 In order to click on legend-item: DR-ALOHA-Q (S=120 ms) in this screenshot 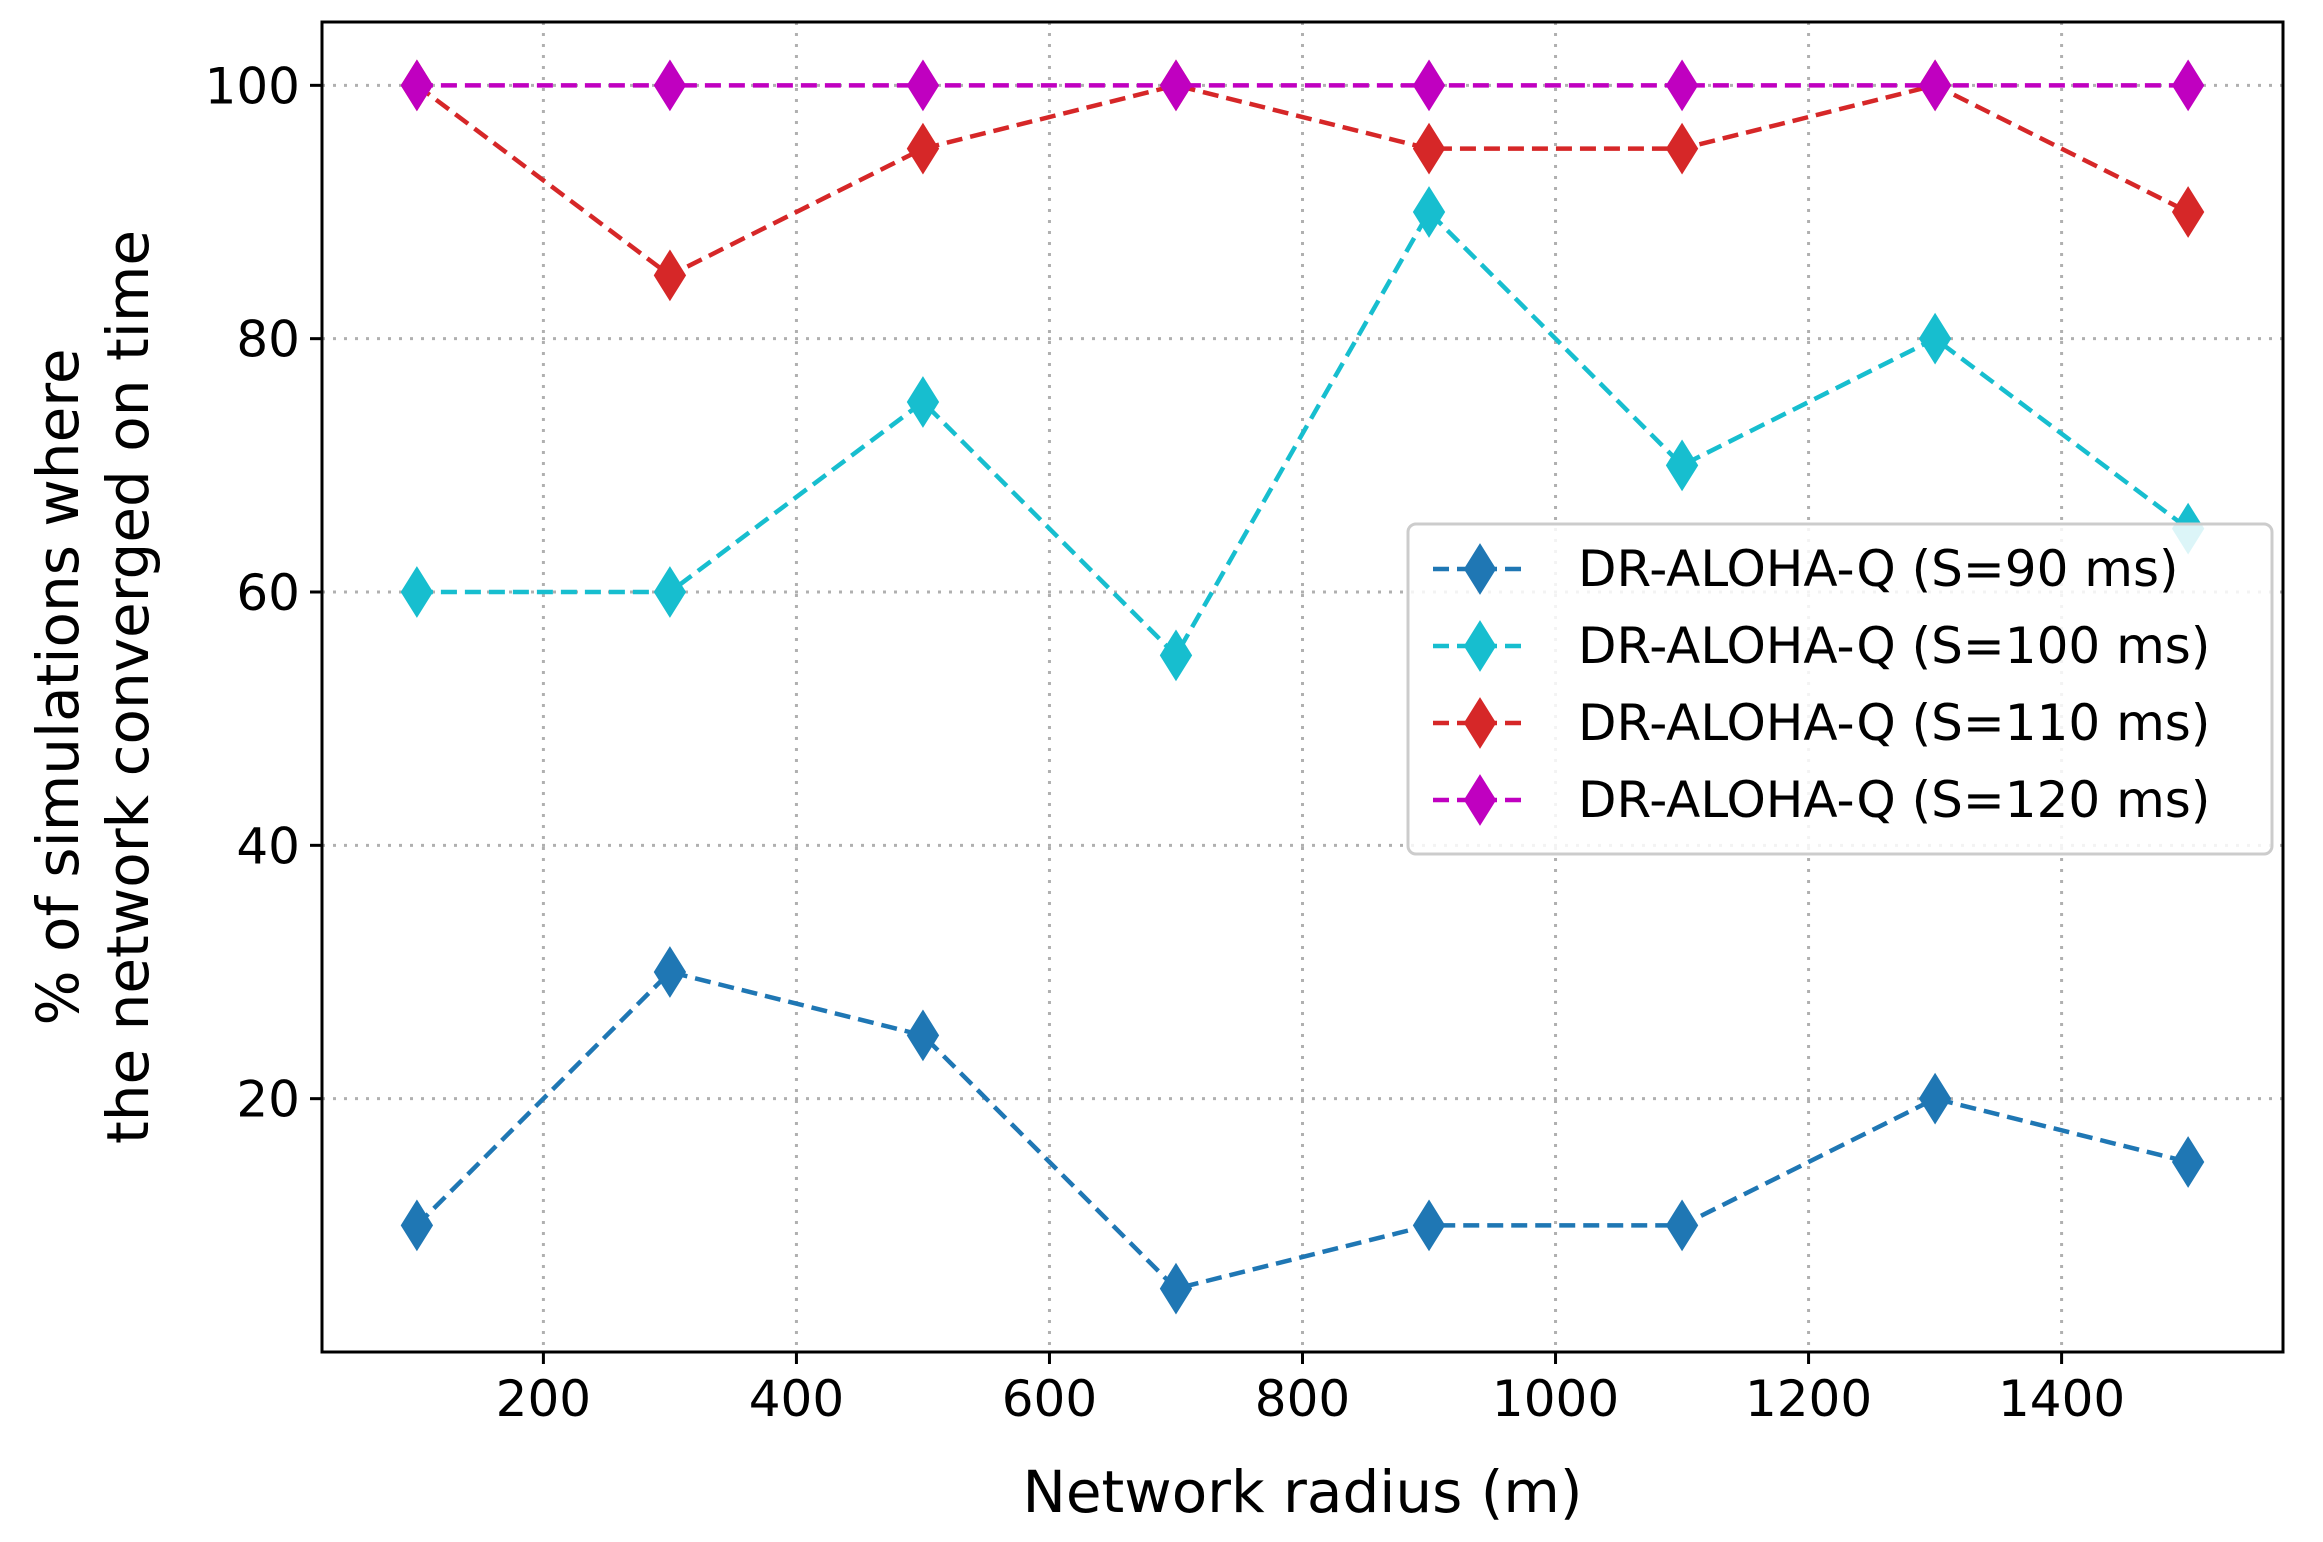, I will do `click(1821, 800)`.